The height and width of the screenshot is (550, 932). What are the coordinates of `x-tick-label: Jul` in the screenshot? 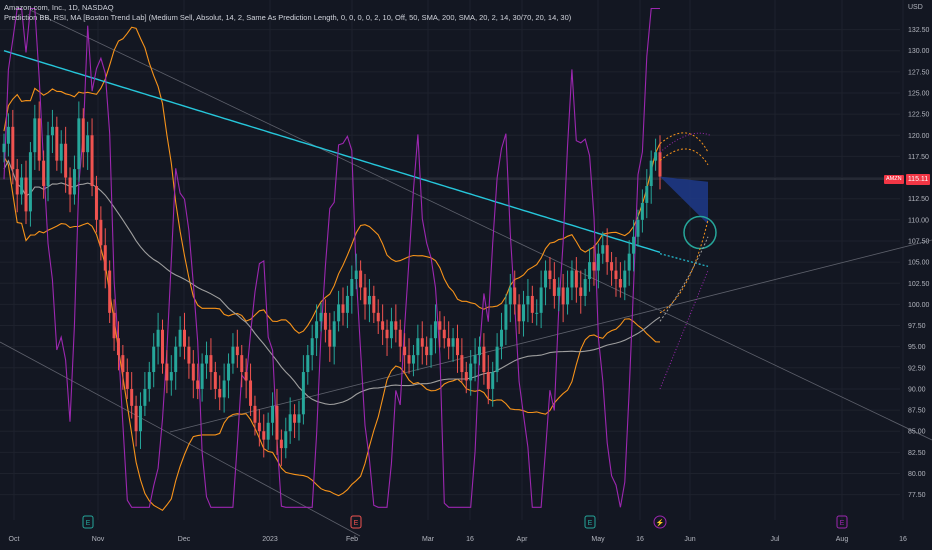 It's located at (775, 539).